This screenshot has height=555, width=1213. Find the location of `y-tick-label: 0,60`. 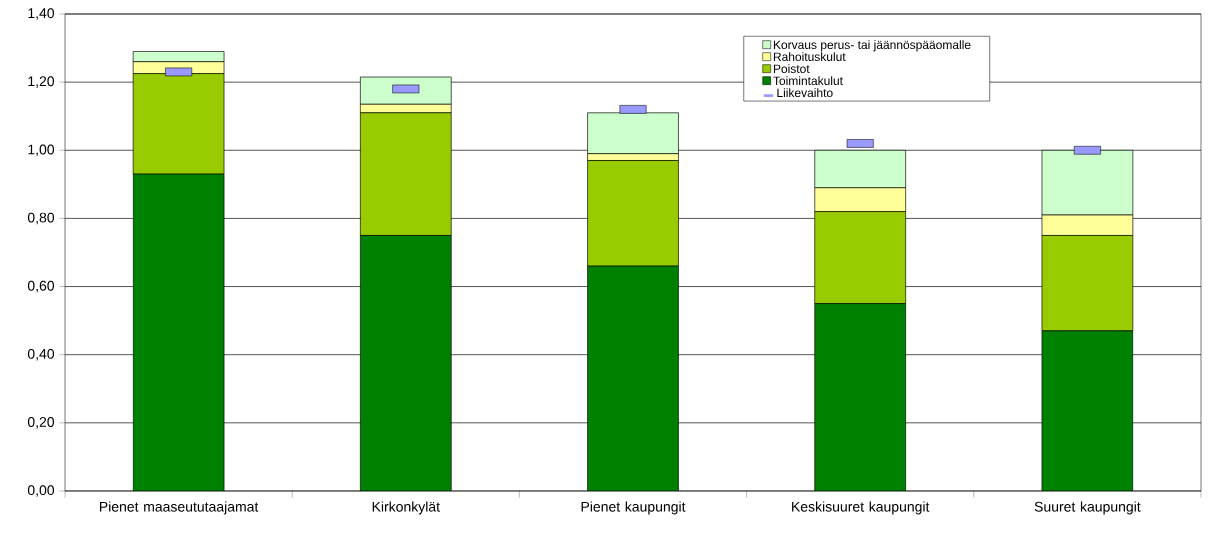

y-tick-label: 0,60 is located at coordinates (41, 286).